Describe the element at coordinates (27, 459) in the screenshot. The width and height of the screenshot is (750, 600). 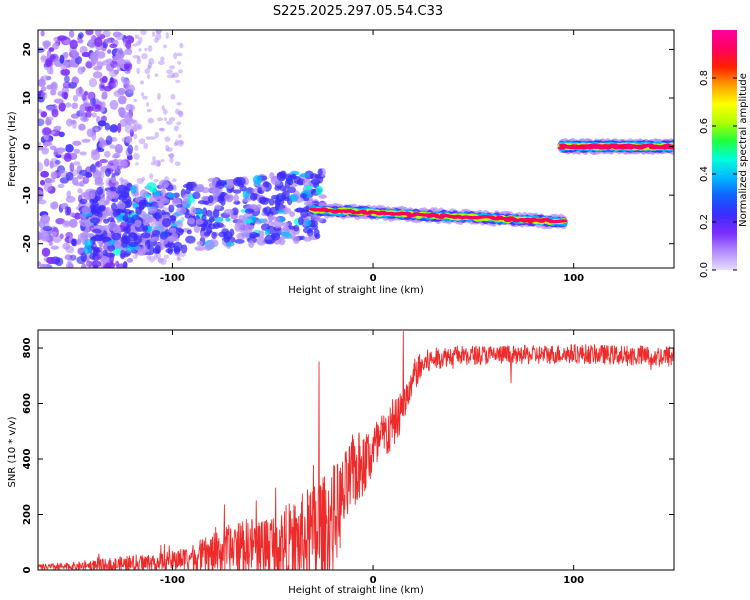
I see `snr-y-tick-label: 400` at that location.